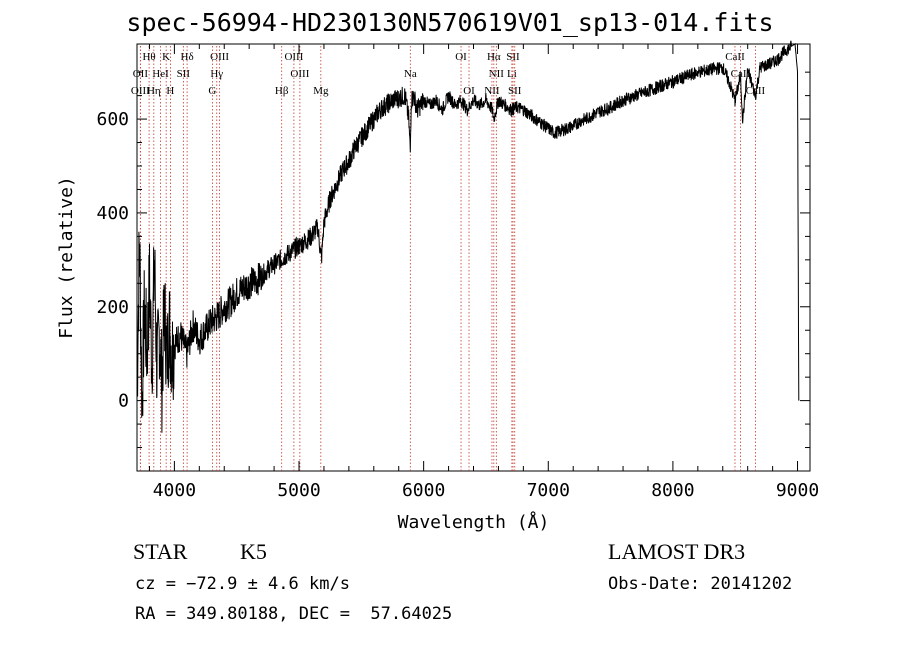 The image size is (900, 649). I want to click on redshift-value: cz = −72.9 ± 4.6 km/s, so click(242, 584).